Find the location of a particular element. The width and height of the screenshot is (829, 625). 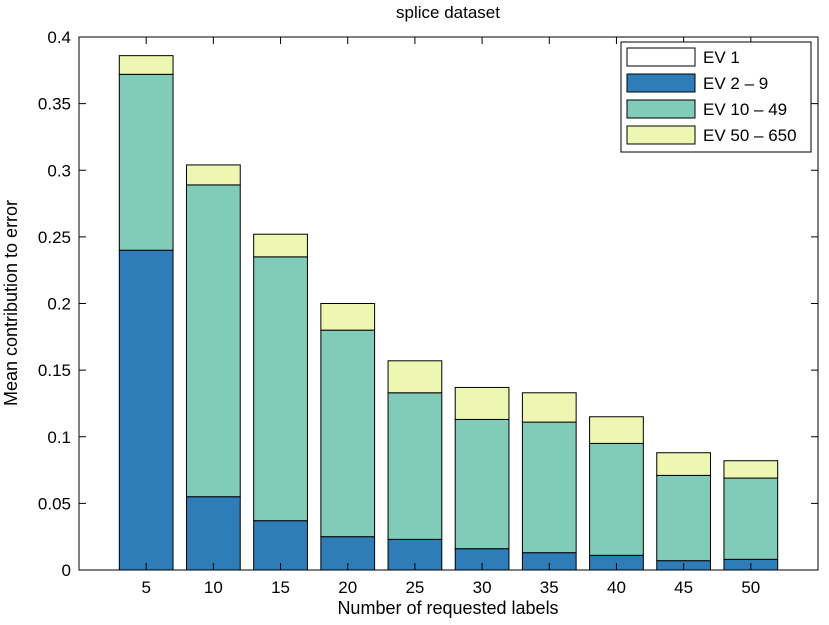

x-tick-label: 40 is located at coordinates (616, 587).